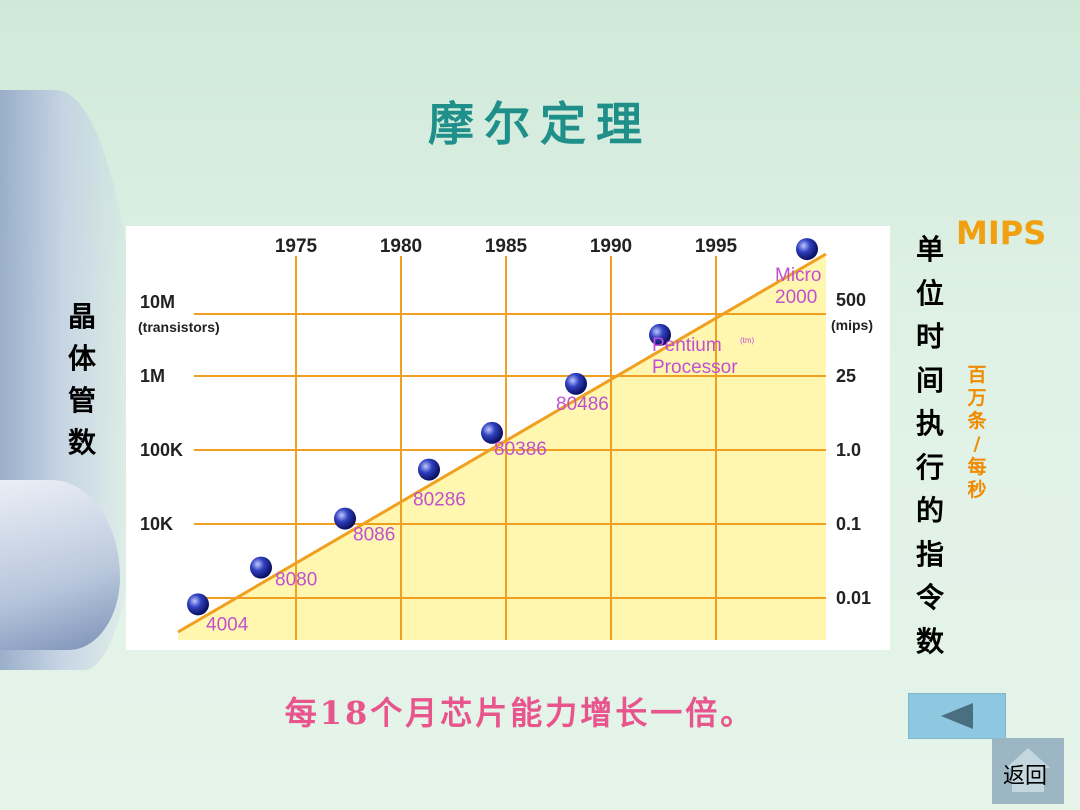 Image resolution: width=1080 pixels, height=810 pixels. Describe the element at coordinates (156, 524) in the screenshot. I see `left-tick-label: 10K` at that location.